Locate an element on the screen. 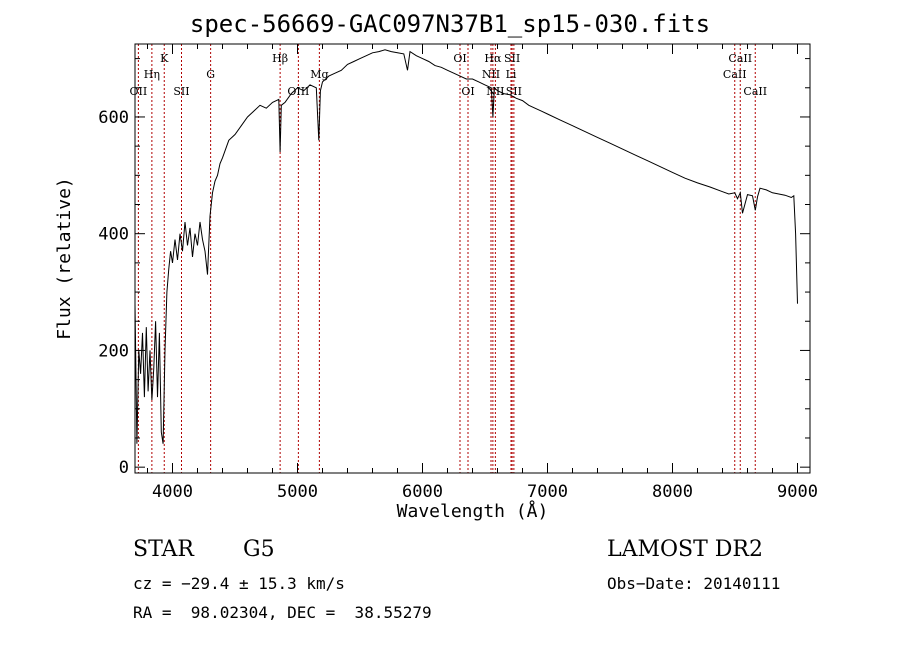  line-label: OIII is located at coordinates (298, 91).